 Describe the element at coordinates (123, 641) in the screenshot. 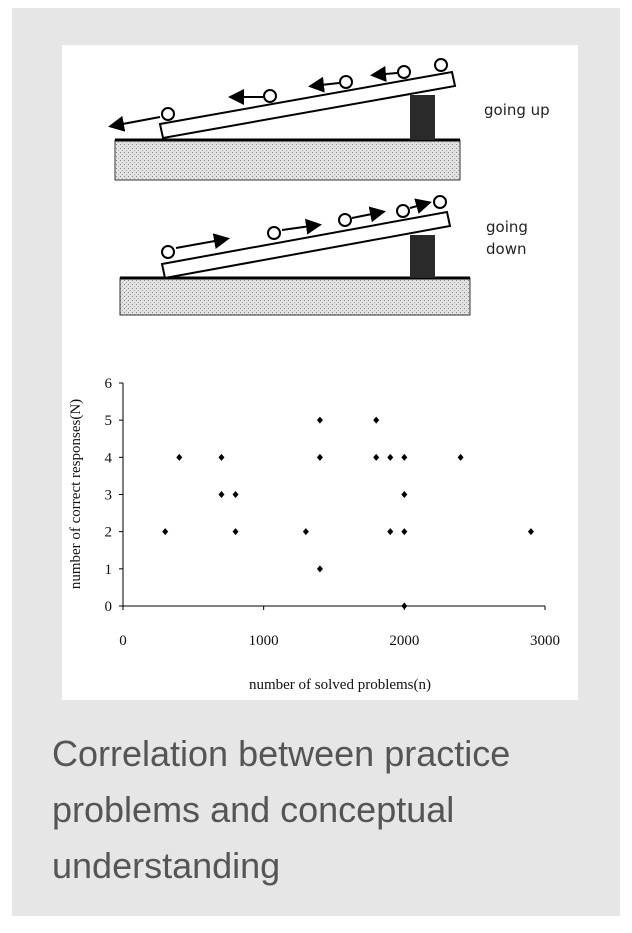

I see `x-tick-label: 0` at that location.